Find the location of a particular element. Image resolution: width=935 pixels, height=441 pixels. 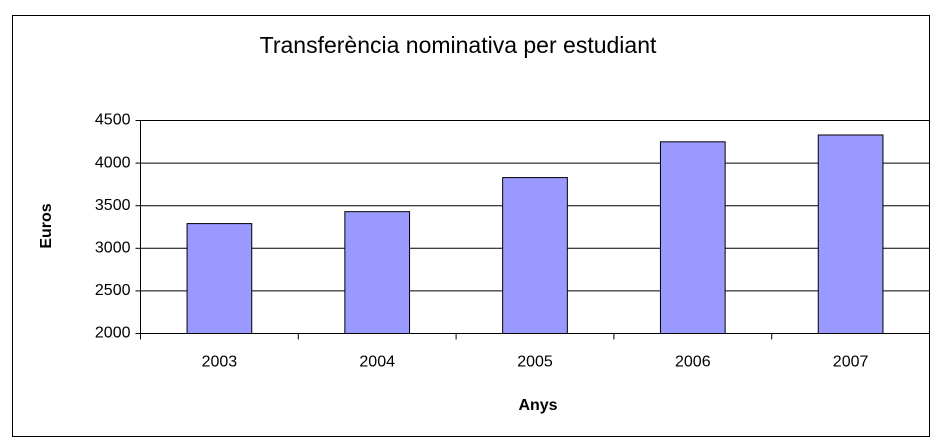

y-tick-label: 4500 is located at coordinates (113, 120).